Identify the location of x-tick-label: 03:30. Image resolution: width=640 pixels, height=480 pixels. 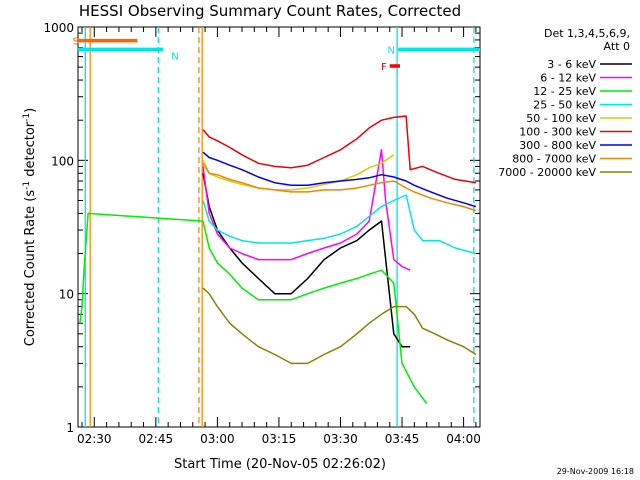
(340, 439).